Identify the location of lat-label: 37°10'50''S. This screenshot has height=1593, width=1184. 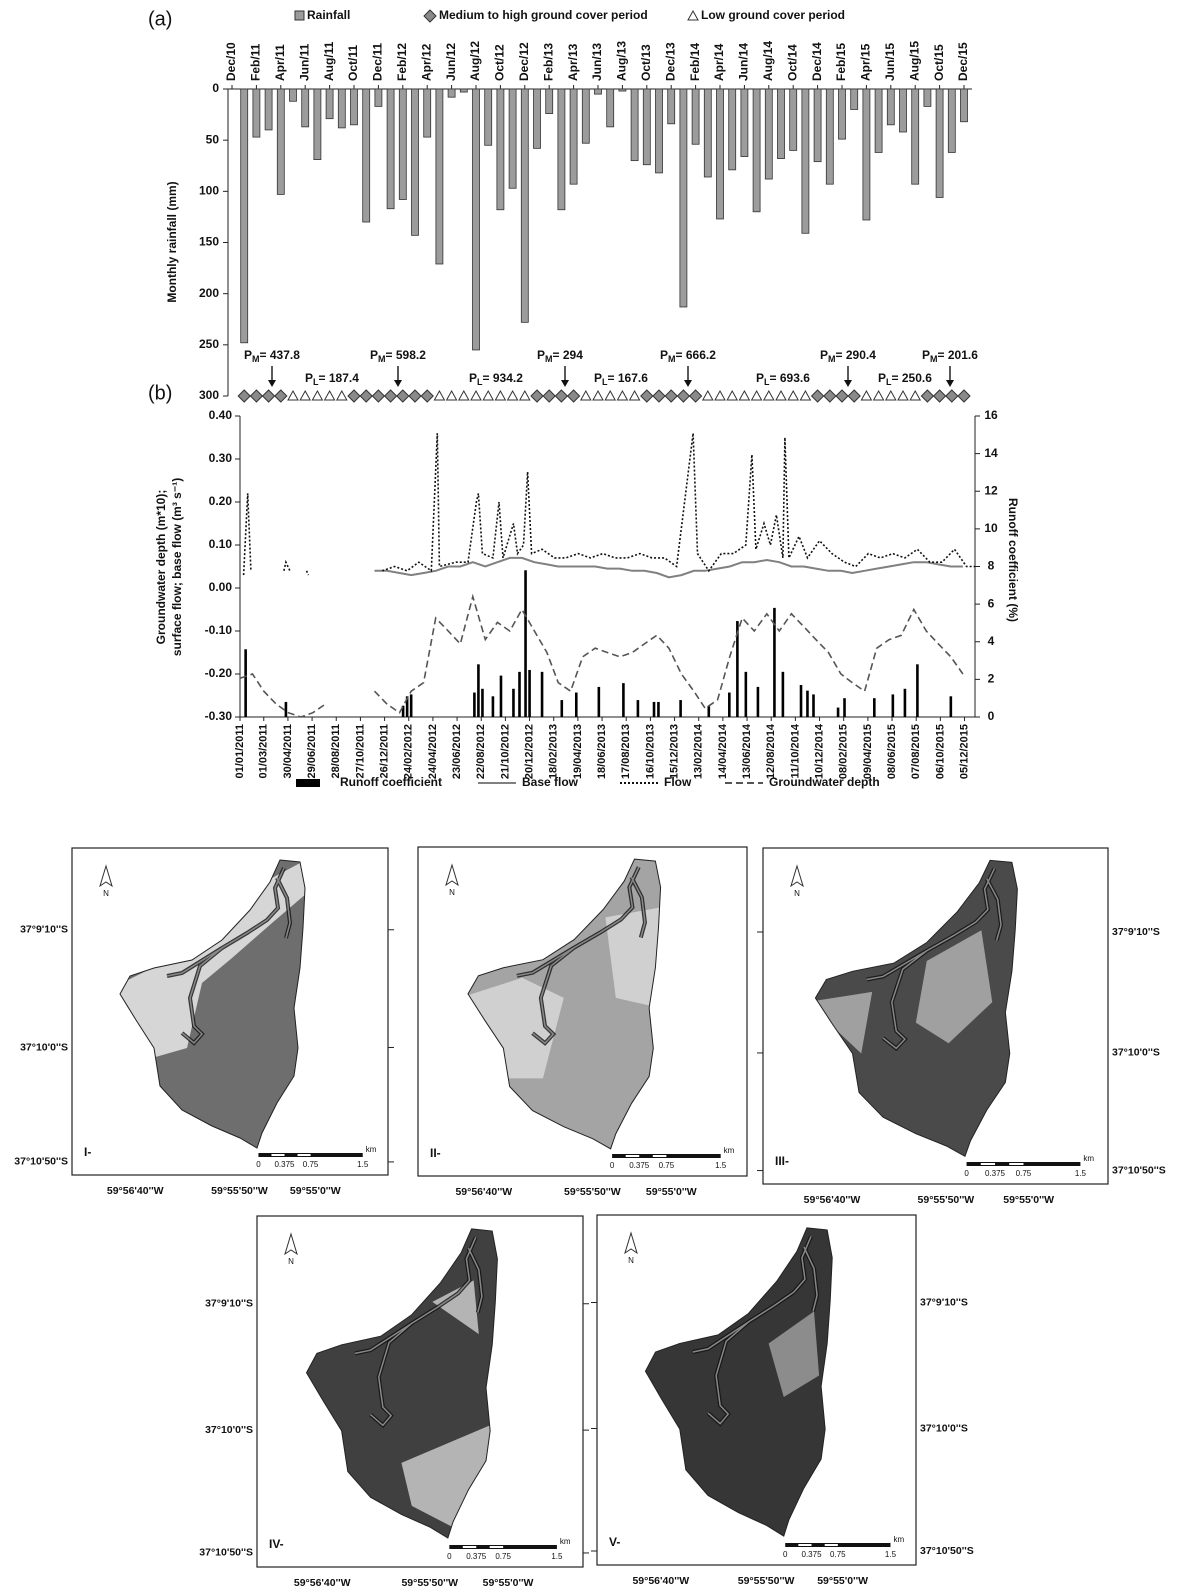
(947, 1551).